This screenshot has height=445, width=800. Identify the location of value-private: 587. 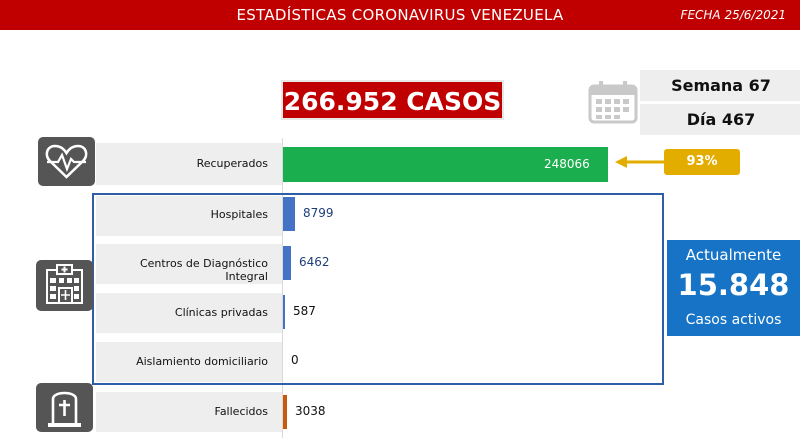
(304, 311).